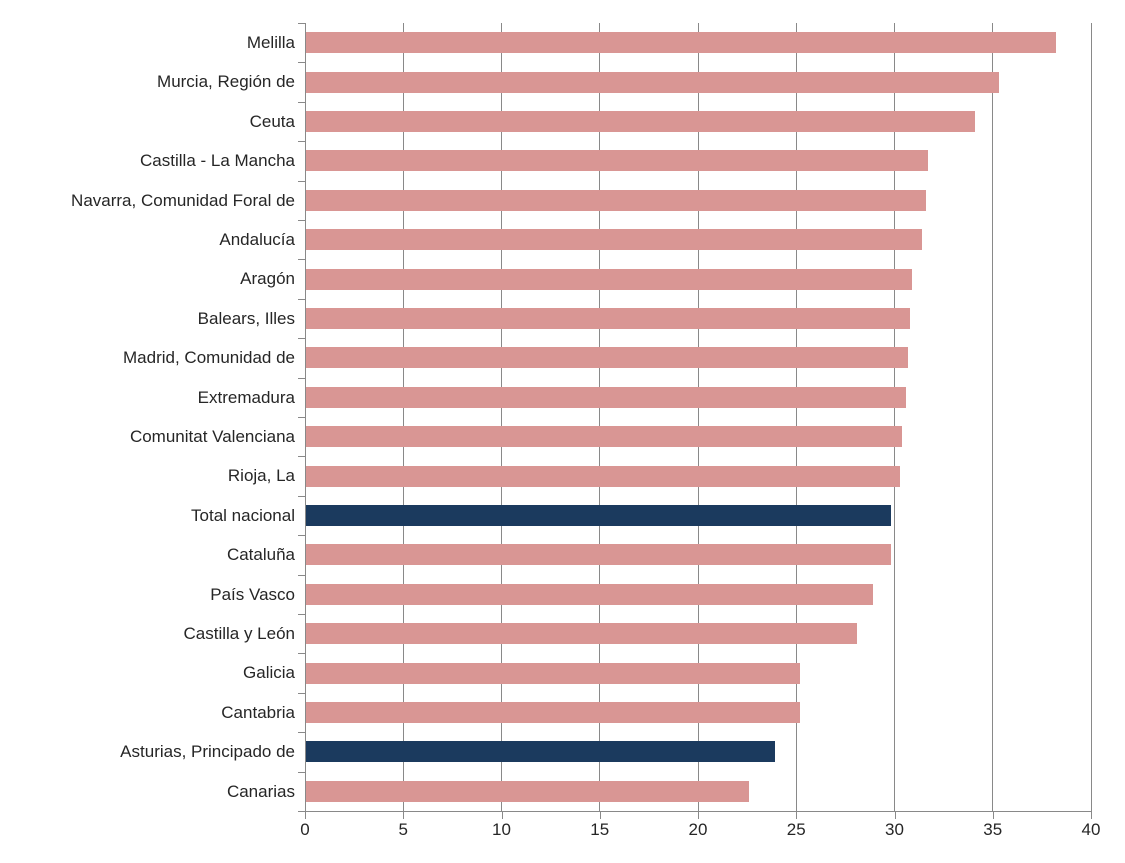  What do you see at coordinates (270, 42) in the screenshot?
I see `category-label: Melilla` at bounding box center [270, 42].